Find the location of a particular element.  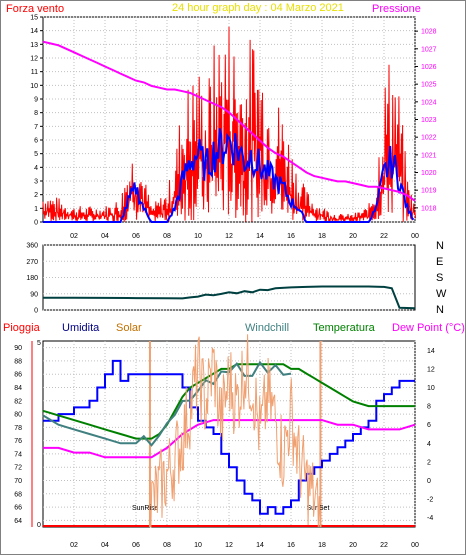

y-tick-label-right: 1025 is located at coordinates (429, 85).